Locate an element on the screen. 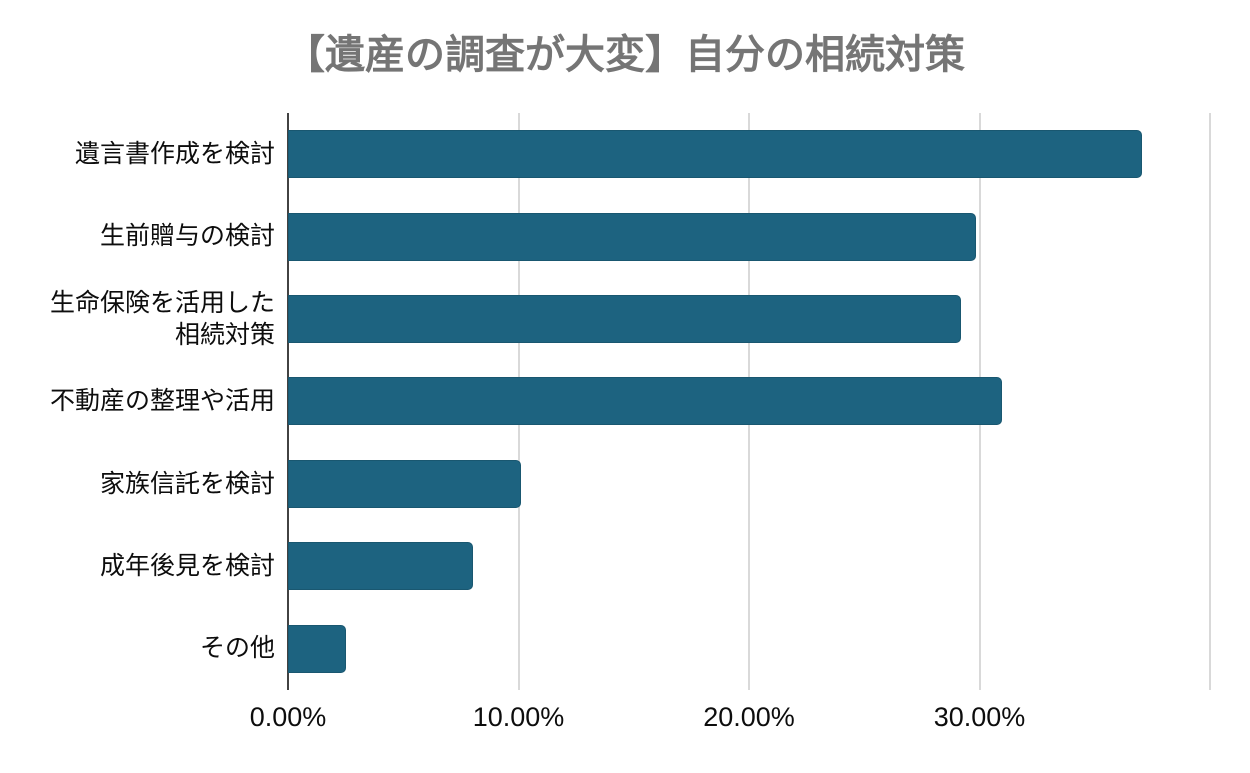 The height and width of the screenshot is (773, 1250). bar-row: その他 is located at coordinates (625, 649).